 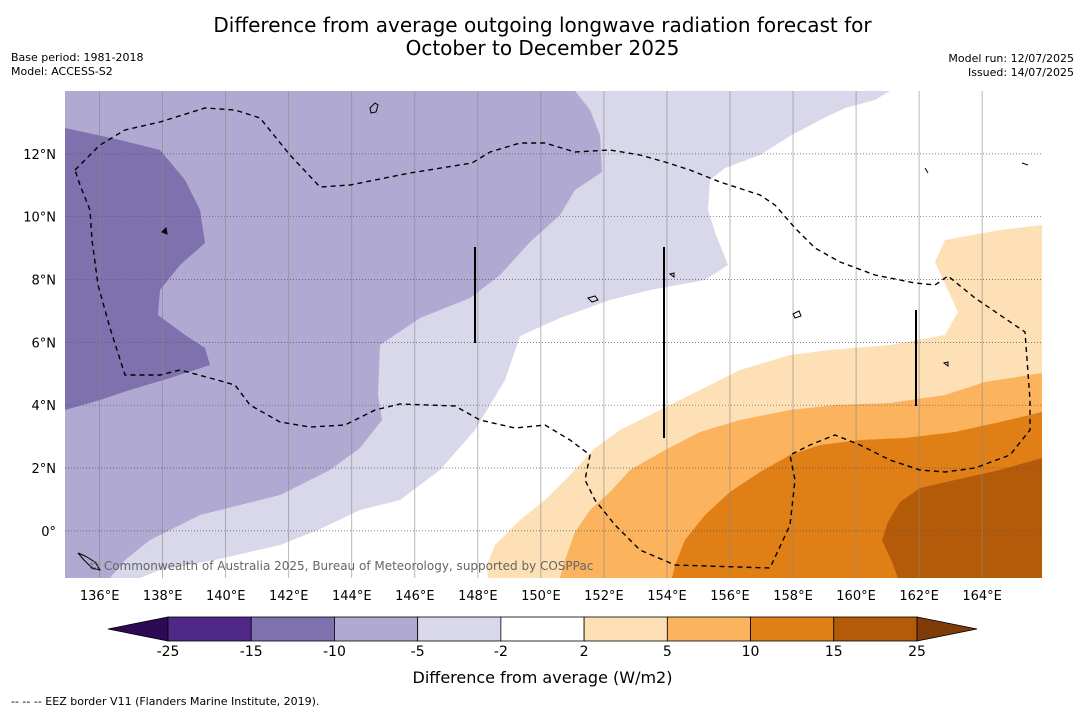 What do you see at coordinates (352, 596) in the screenshot?
I see `lon-tick-label: 144°E` at bounding box center [352, 596].